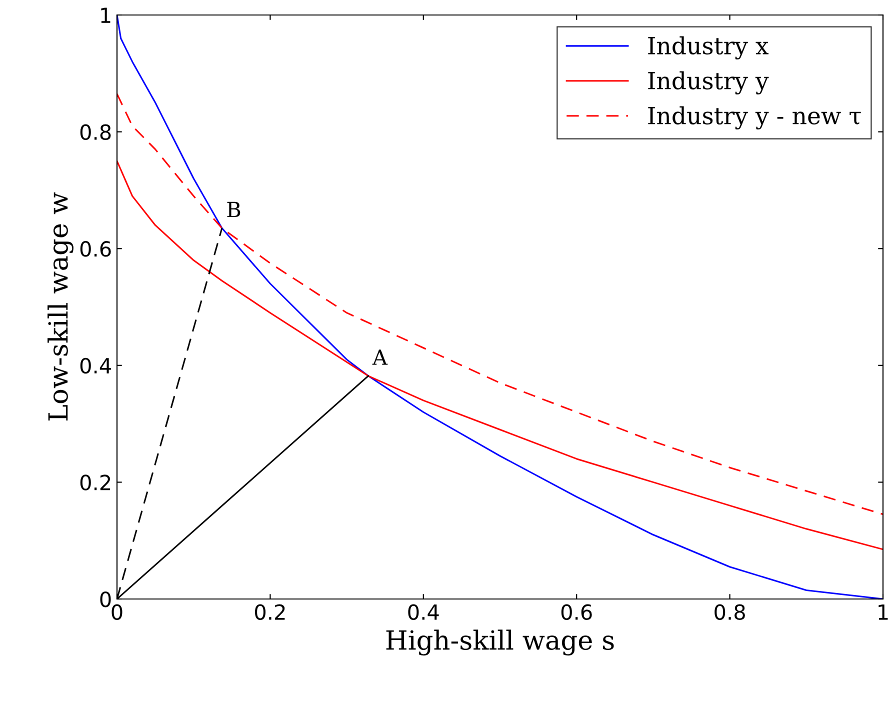 The width and height of the screenshot is (889, 704). I want to click on x-axis-title: High-skill wage s, so click(500, 643).